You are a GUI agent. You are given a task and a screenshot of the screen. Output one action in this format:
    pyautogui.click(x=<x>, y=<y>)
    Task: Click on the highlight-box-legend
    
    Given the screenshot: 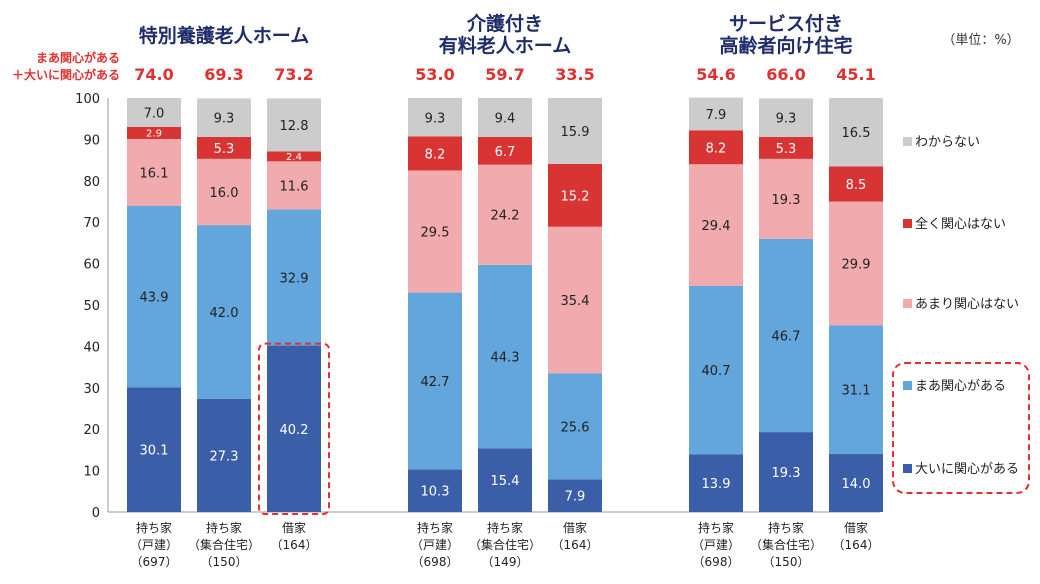 What is the action you would take?
    pyautogui.click(x=961, y=428)
    